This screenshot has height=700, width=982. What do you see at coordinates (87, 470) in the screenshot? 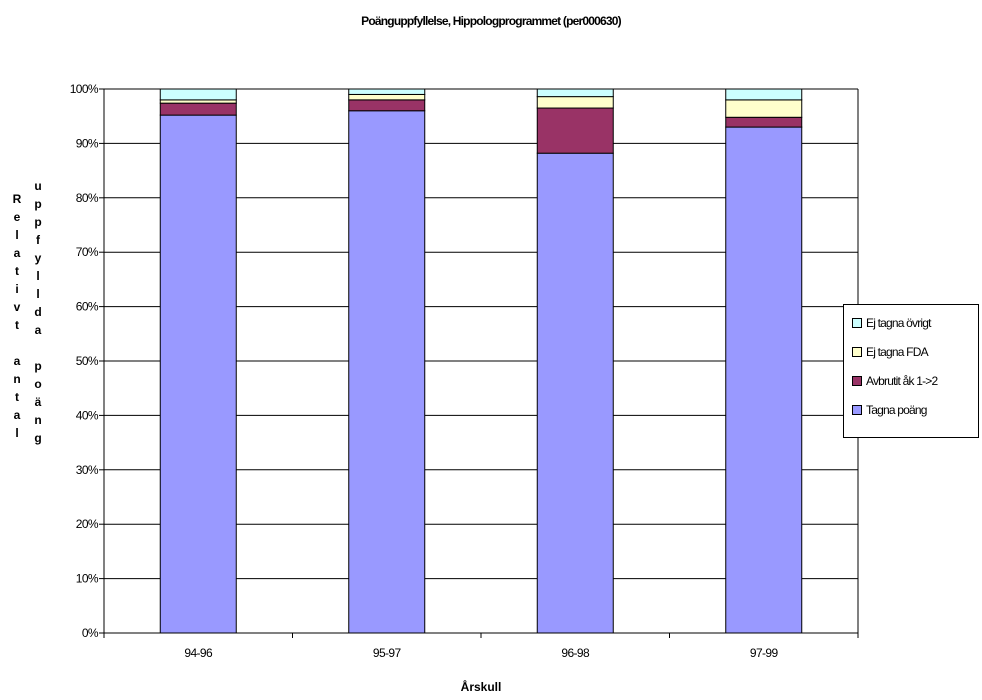
I see `y-tick-label: 30%` at bounding box center [87, 470].